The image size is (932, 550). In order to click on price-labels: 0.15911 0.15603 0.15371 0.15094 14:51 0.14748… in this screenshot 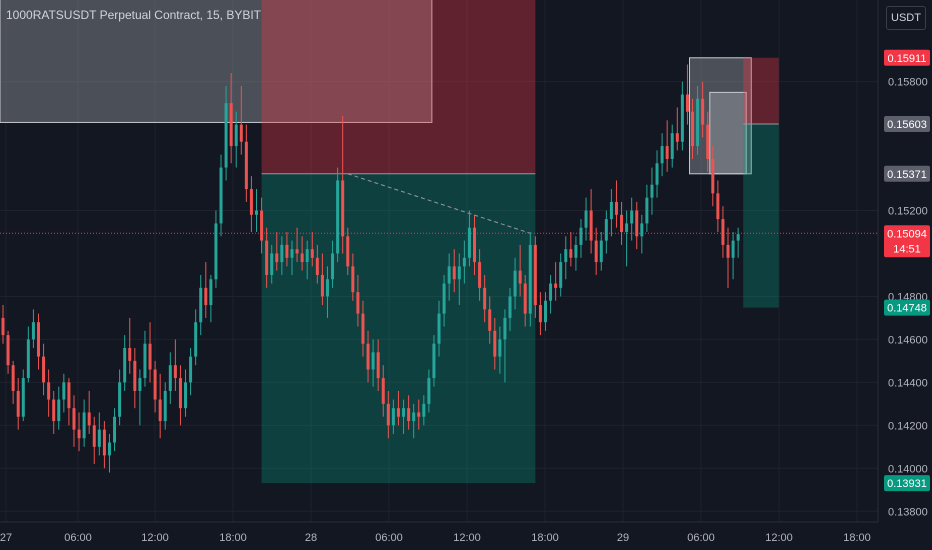, I will do `click(907, 270)`.